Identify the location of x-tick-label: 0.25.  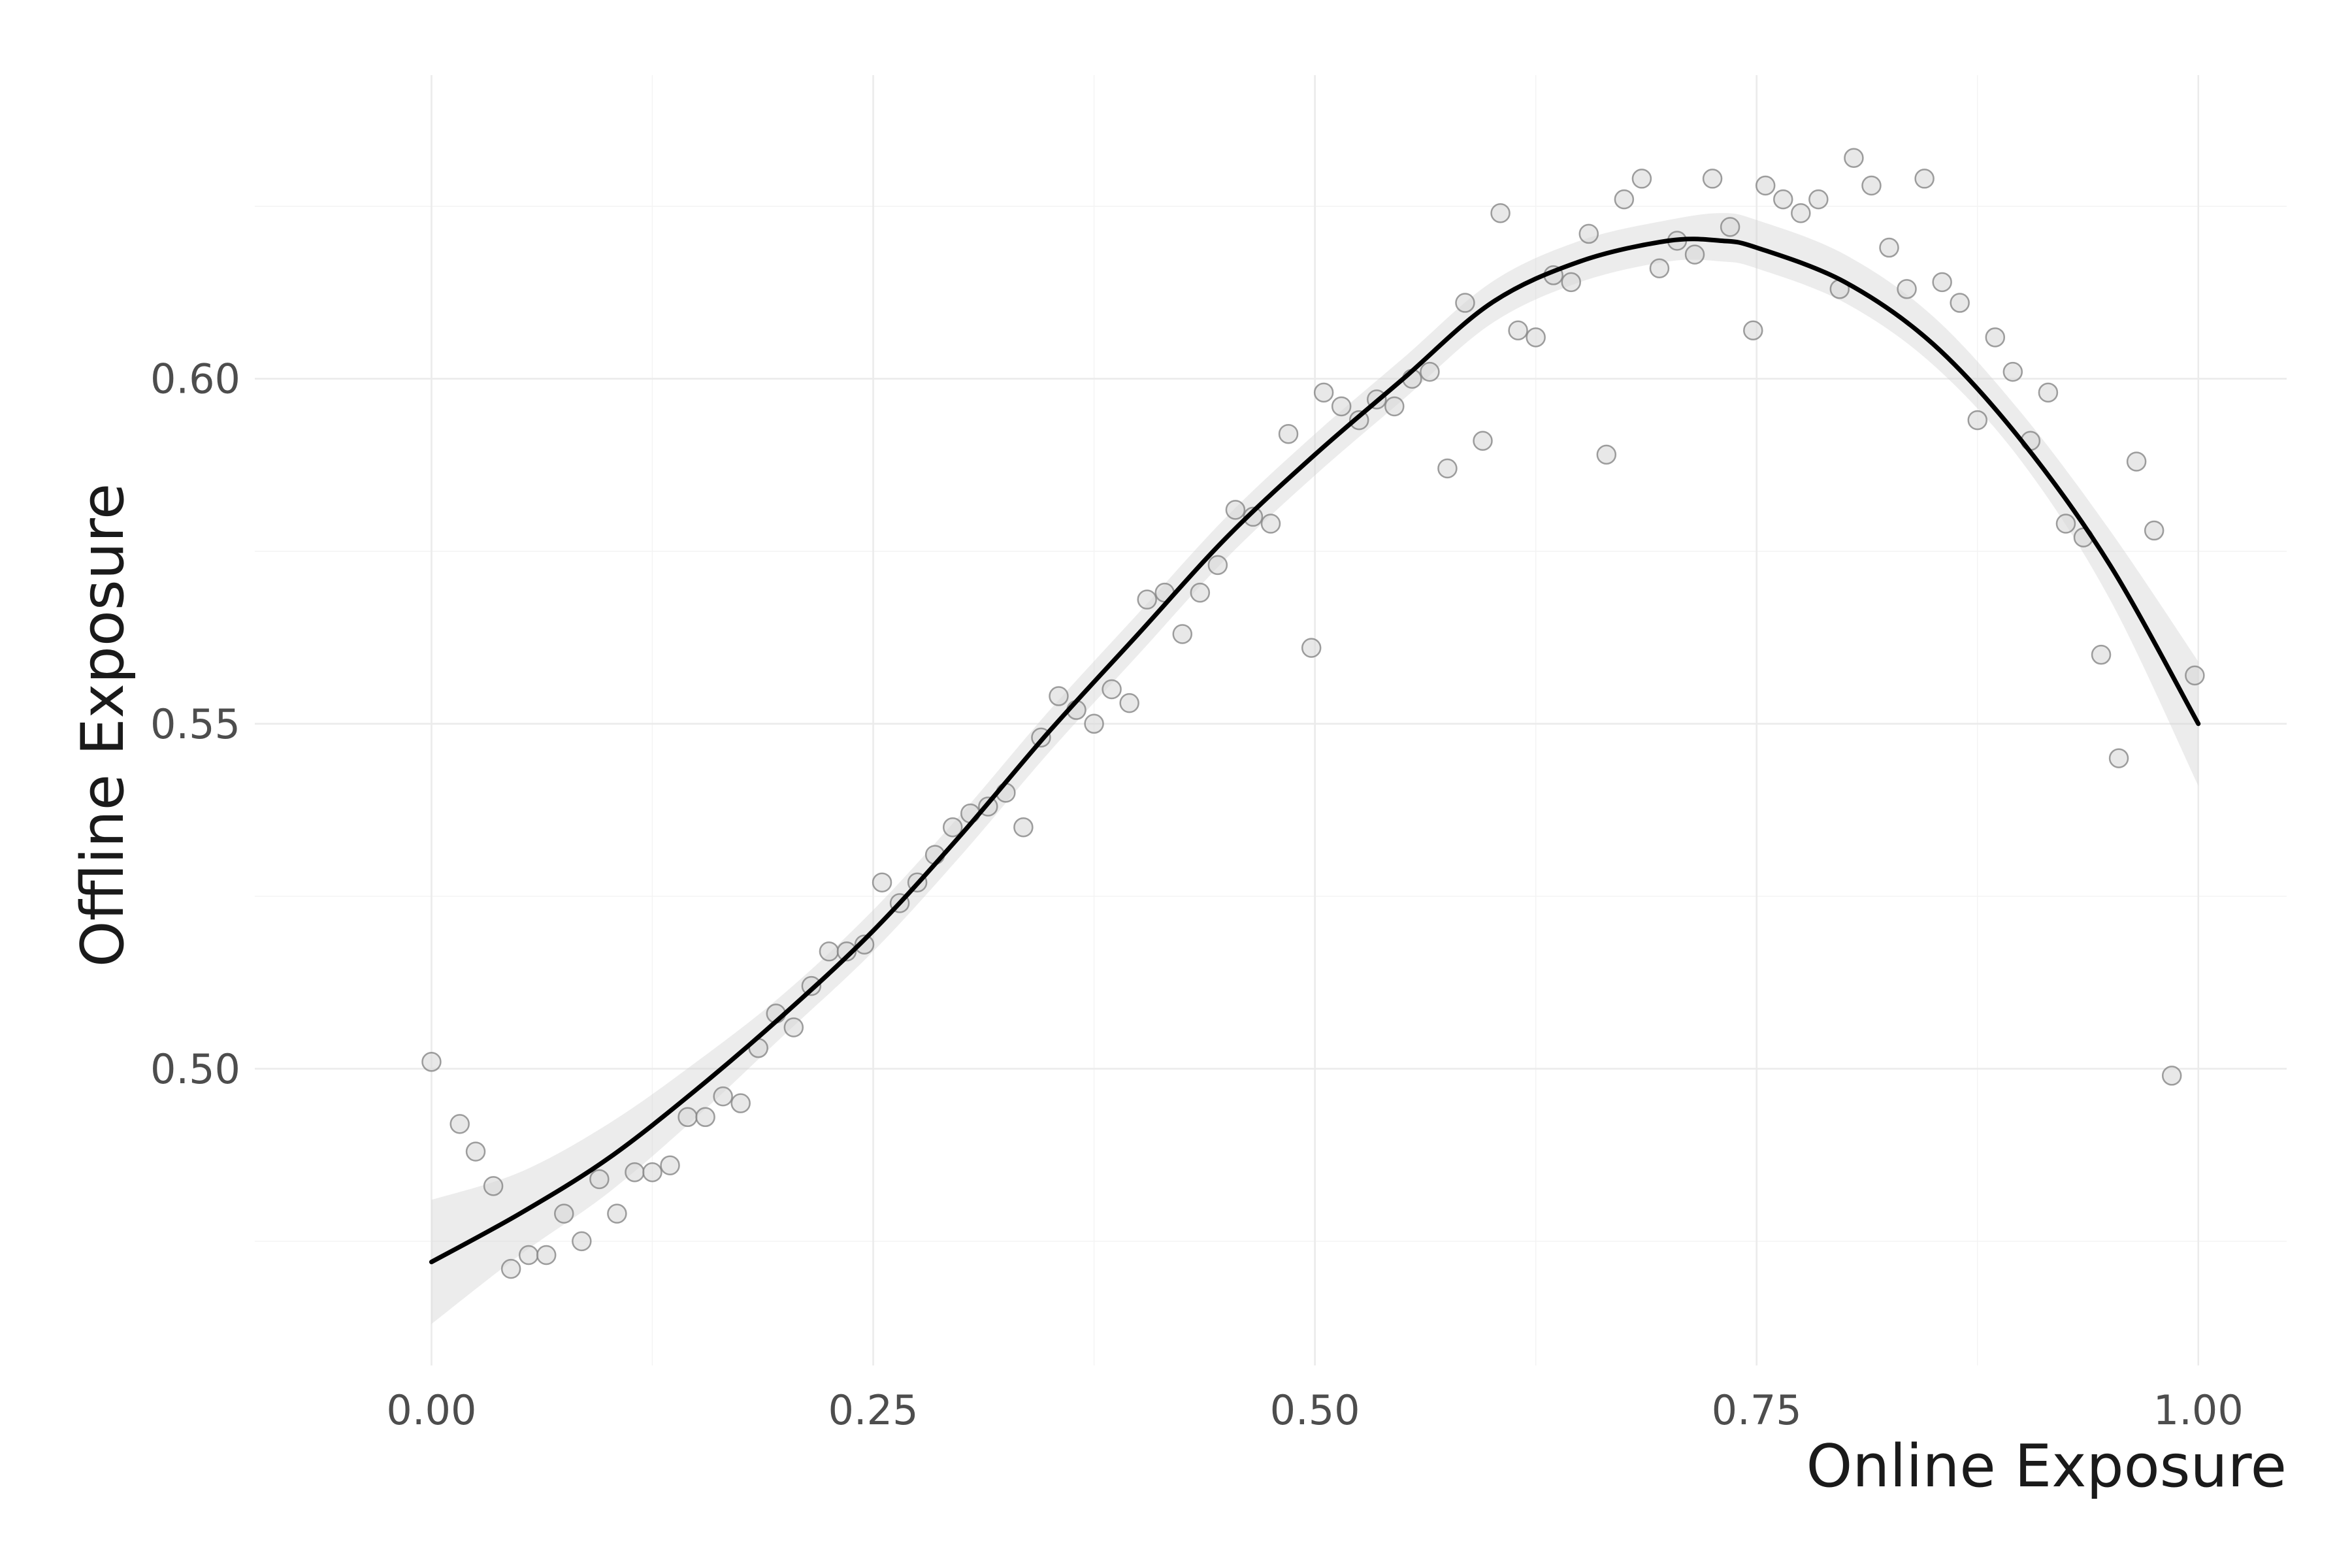
(873, 1410).